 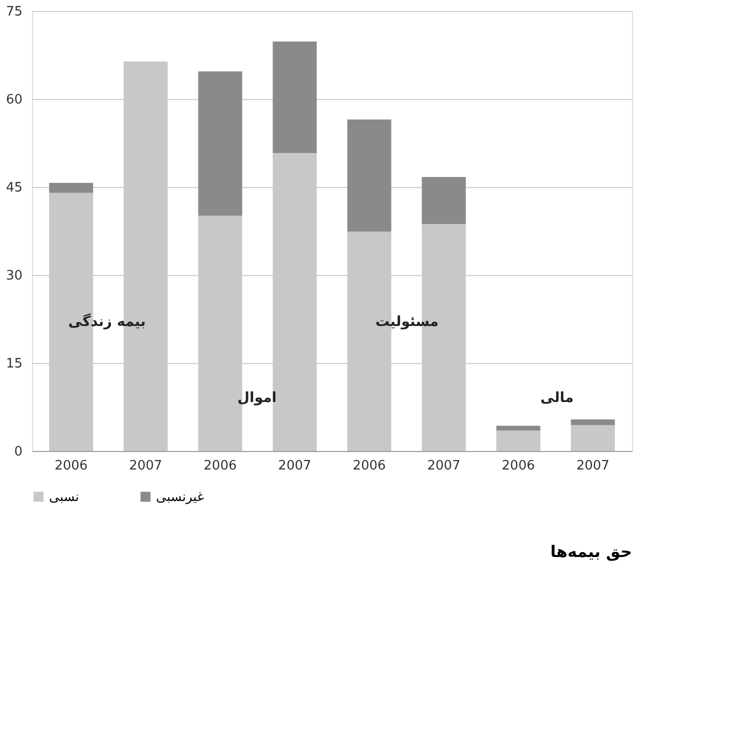 I want to click on y-tick-label: 75, so click(x=14, y=12).